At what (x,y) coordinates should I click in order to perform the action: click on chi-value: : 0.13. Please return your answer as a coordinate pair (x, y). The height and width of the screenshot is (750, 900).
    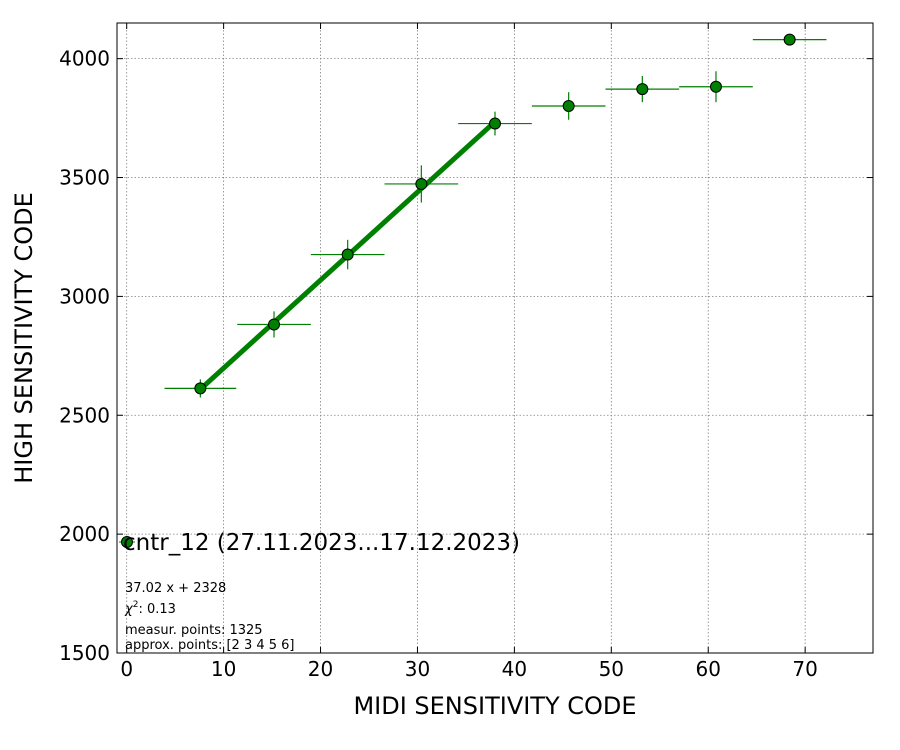
    Looking at the image, I should click on (156, 609).